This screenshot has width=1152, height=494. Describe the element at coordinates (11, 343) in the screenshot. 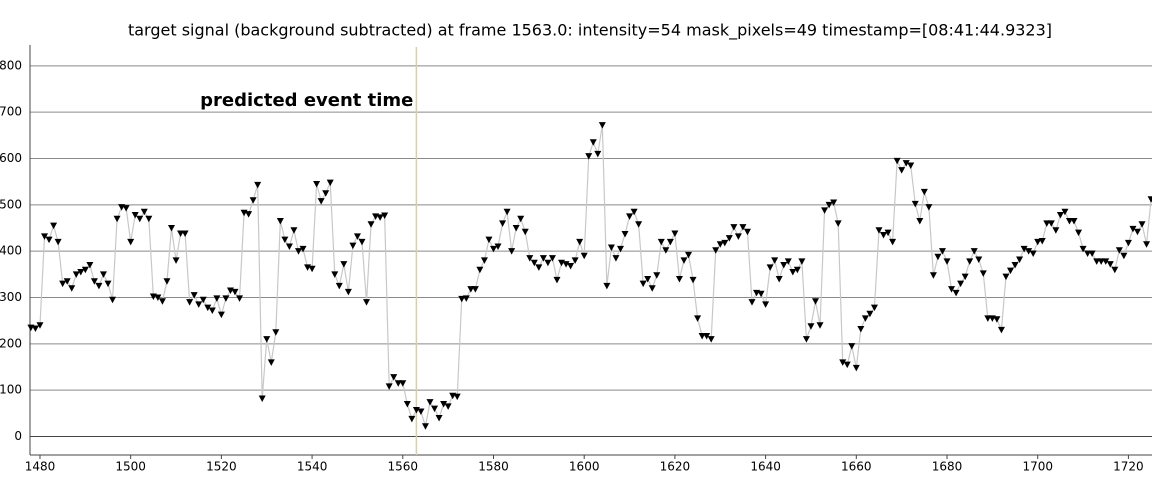

I see `y-tick-label: 200` at that location.